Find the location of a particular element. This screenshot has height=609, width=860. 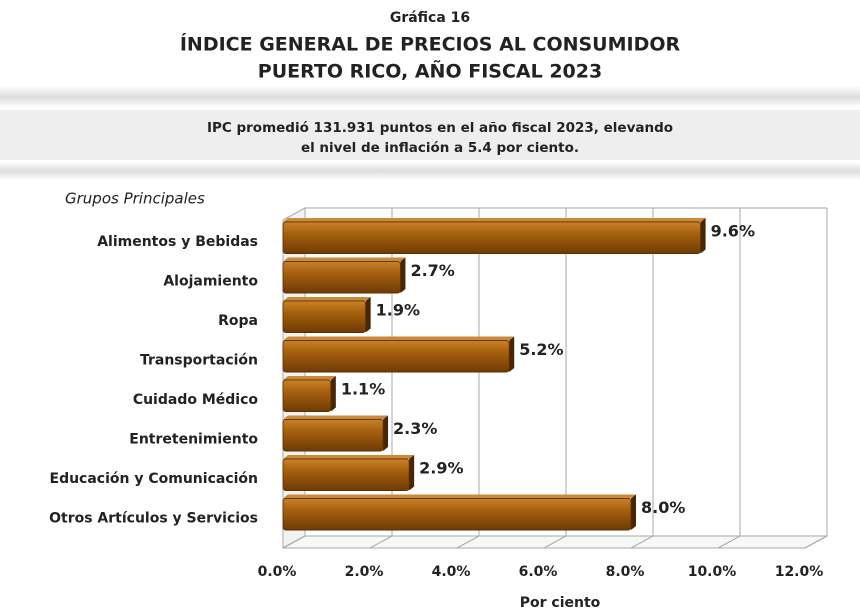

value-label: 5.2% is located at coordinates (541, 349).